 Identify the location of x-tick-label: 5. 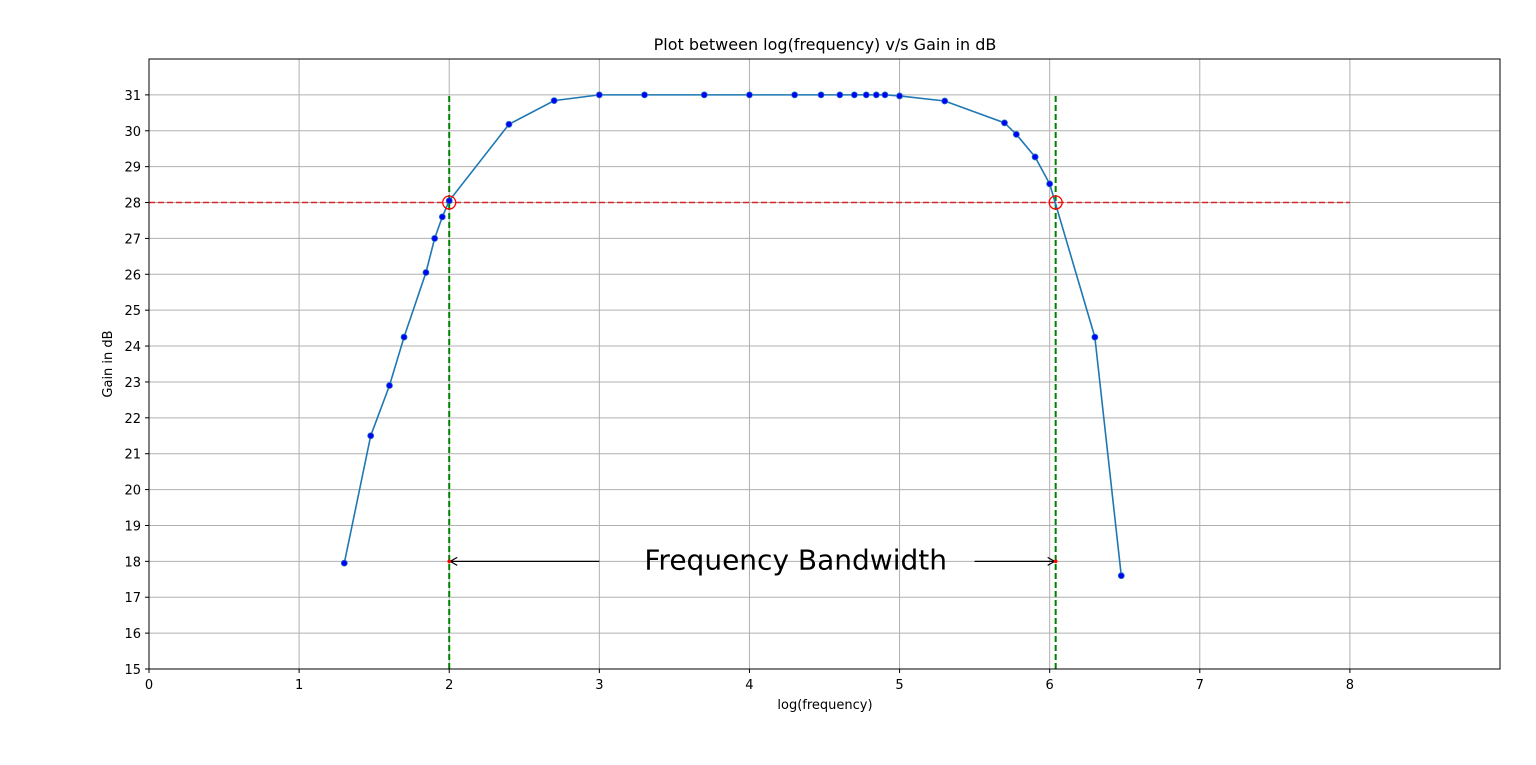
(899, 685).